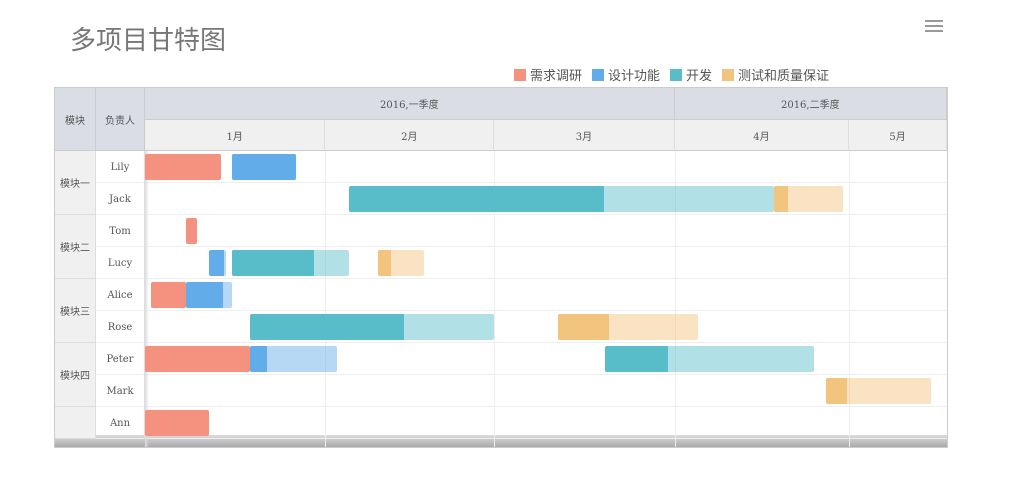 This screenshot has height=485, width=1020. Describe the element at coordinates (934, 27) in the screenshot. I see `hamburger-menu-icon` at that location.